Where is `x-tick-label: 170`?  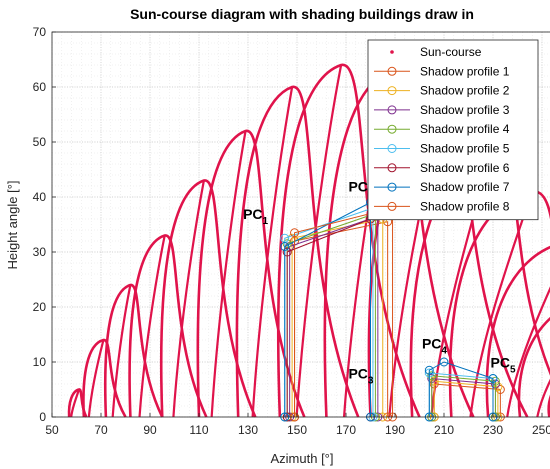 x-tick-label: 170 is located at coordinates (346, 430).